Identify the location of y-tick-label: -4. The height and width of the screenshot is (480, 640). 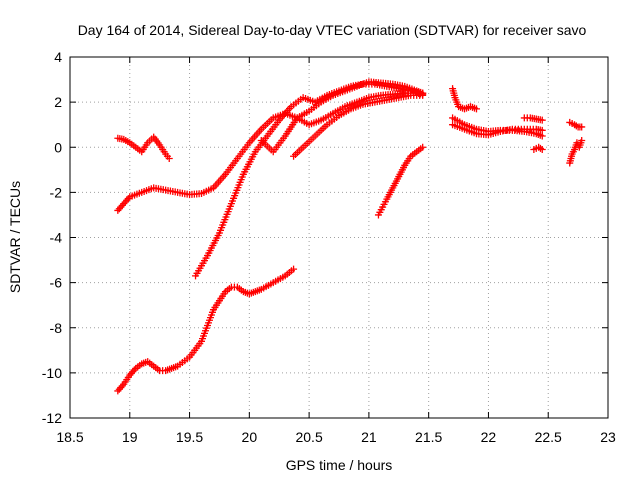
(56, 238).